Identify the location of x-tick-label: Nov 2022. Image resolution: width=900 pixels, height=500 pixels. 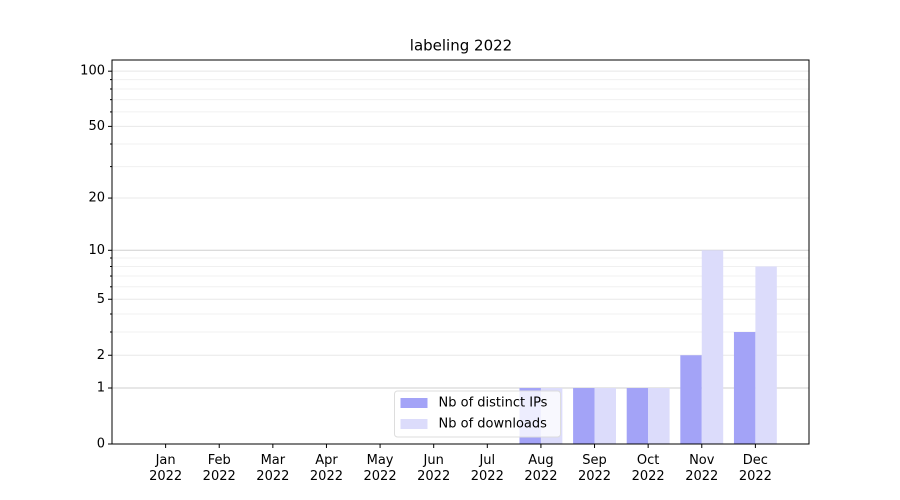
(702, 468).